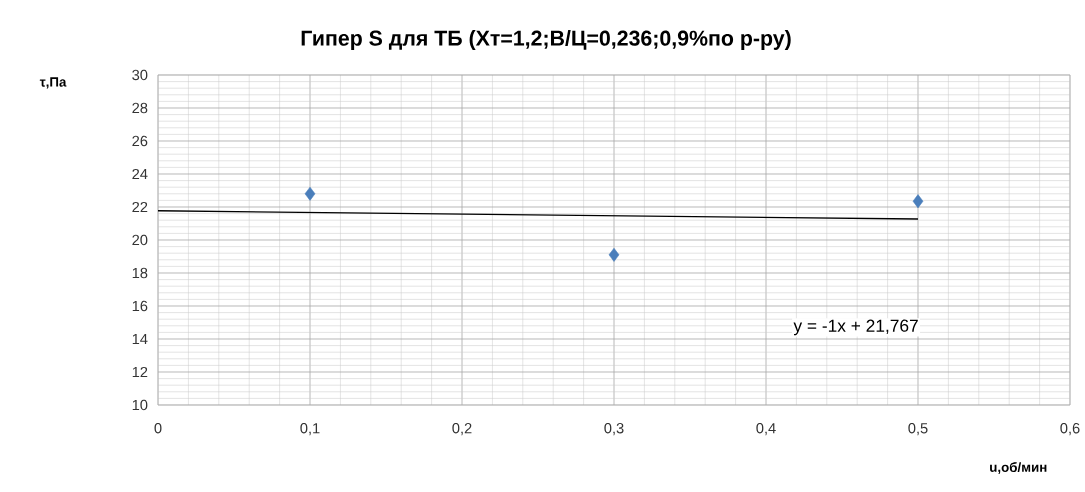 The height and width of the screenshot is (492, 1085). I want to click on y-tick-label: 14, so click(140, 339).